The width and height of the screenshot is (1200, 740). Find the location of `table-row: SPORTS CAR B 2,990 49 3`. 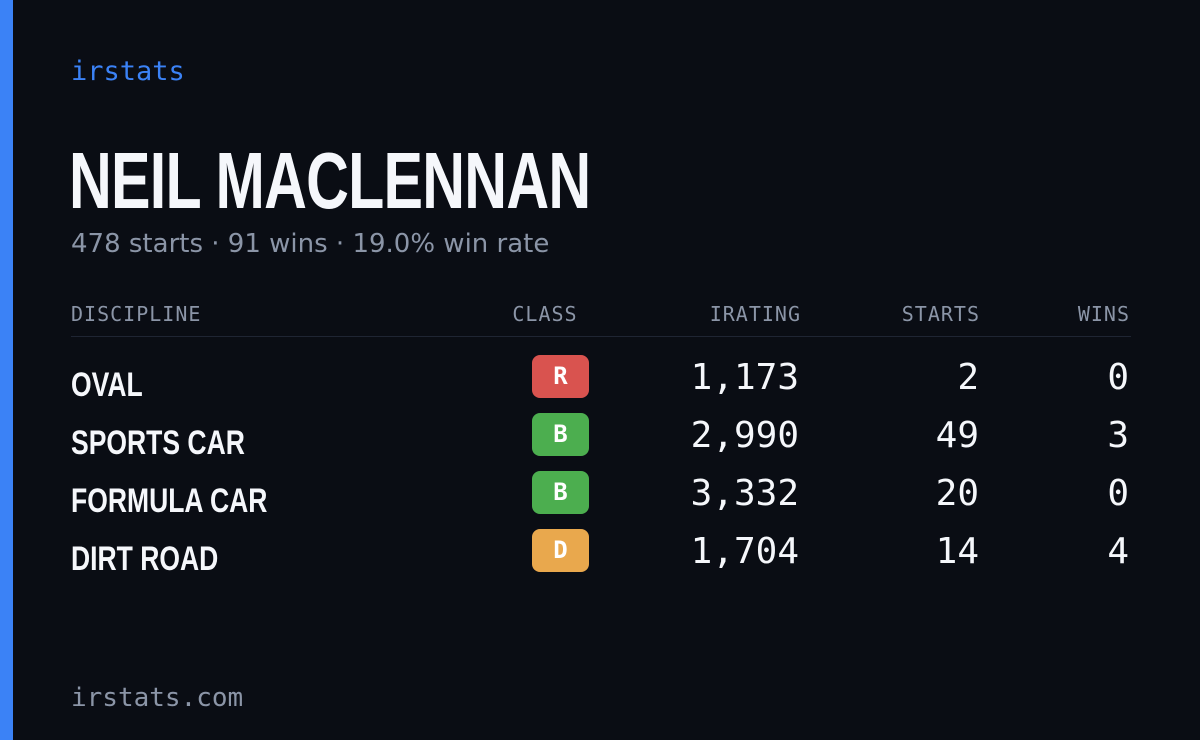

table-row: SPORTS CAR B 2,990 49 3 is located at coordinates (601, 440).